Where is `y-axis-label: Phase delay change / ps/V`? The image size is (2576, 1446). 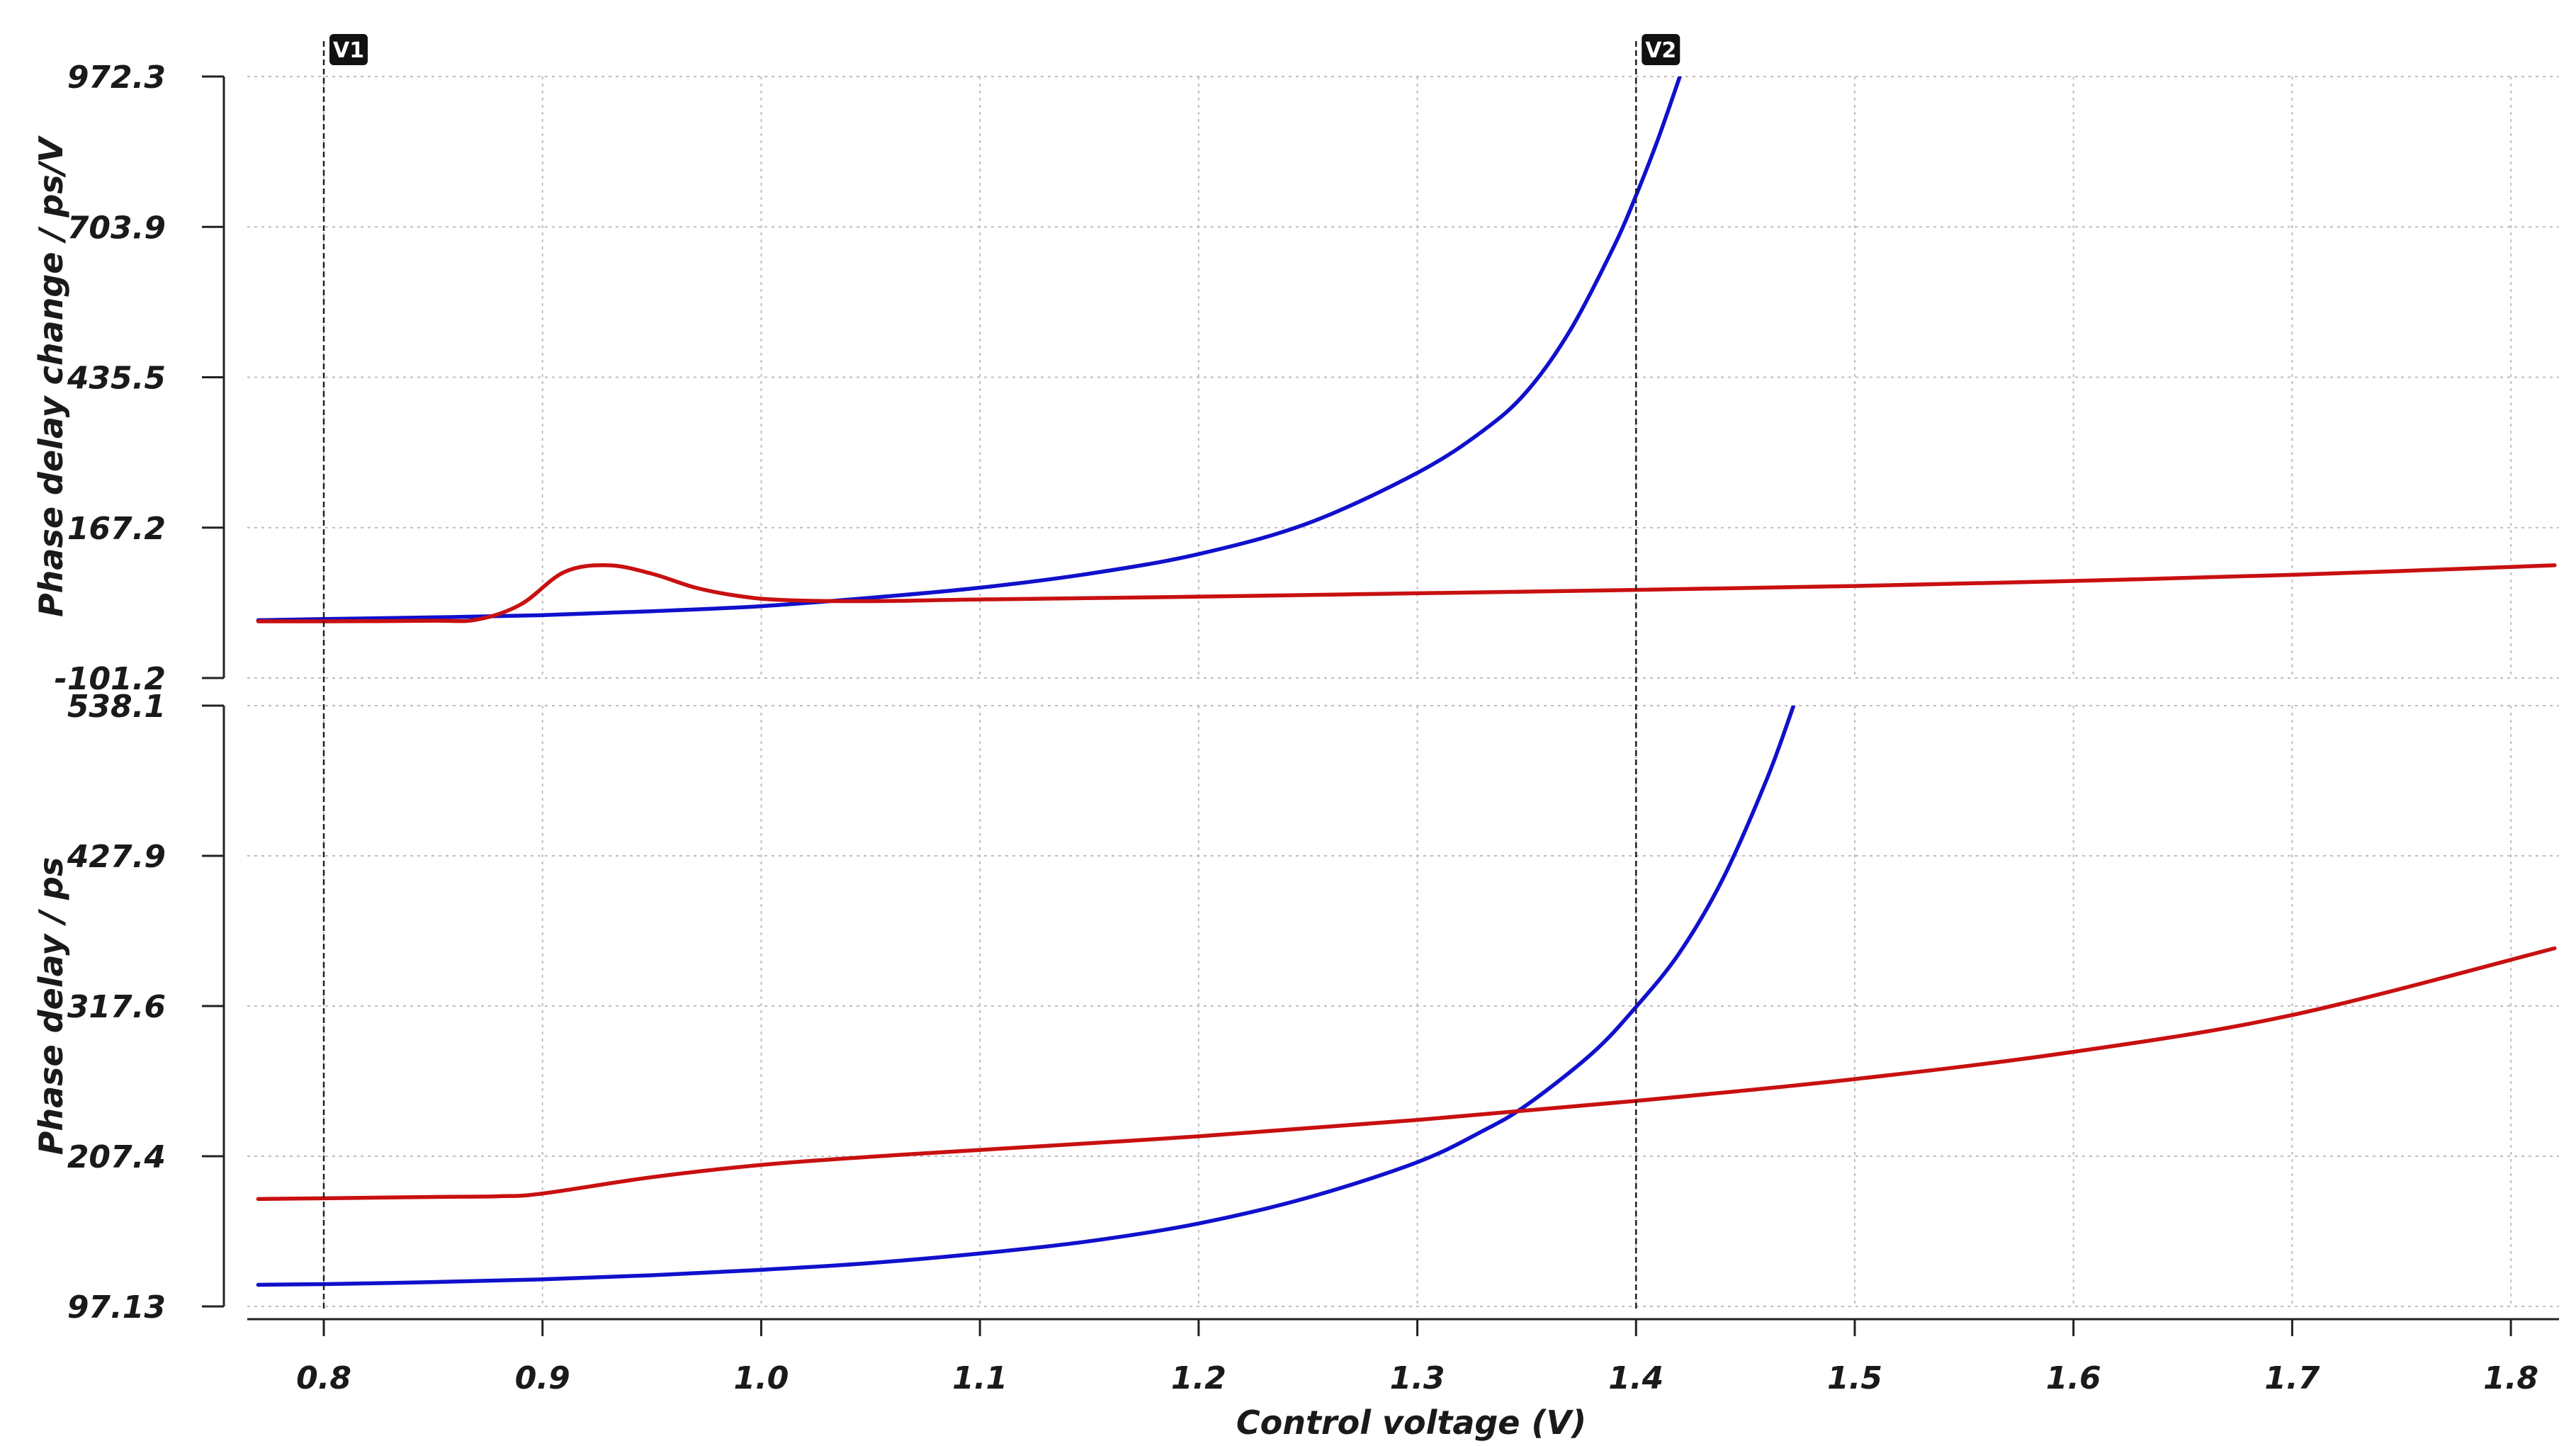
y-axis-label: Phase delay change / ps/V is located at coordinates (51, 376).